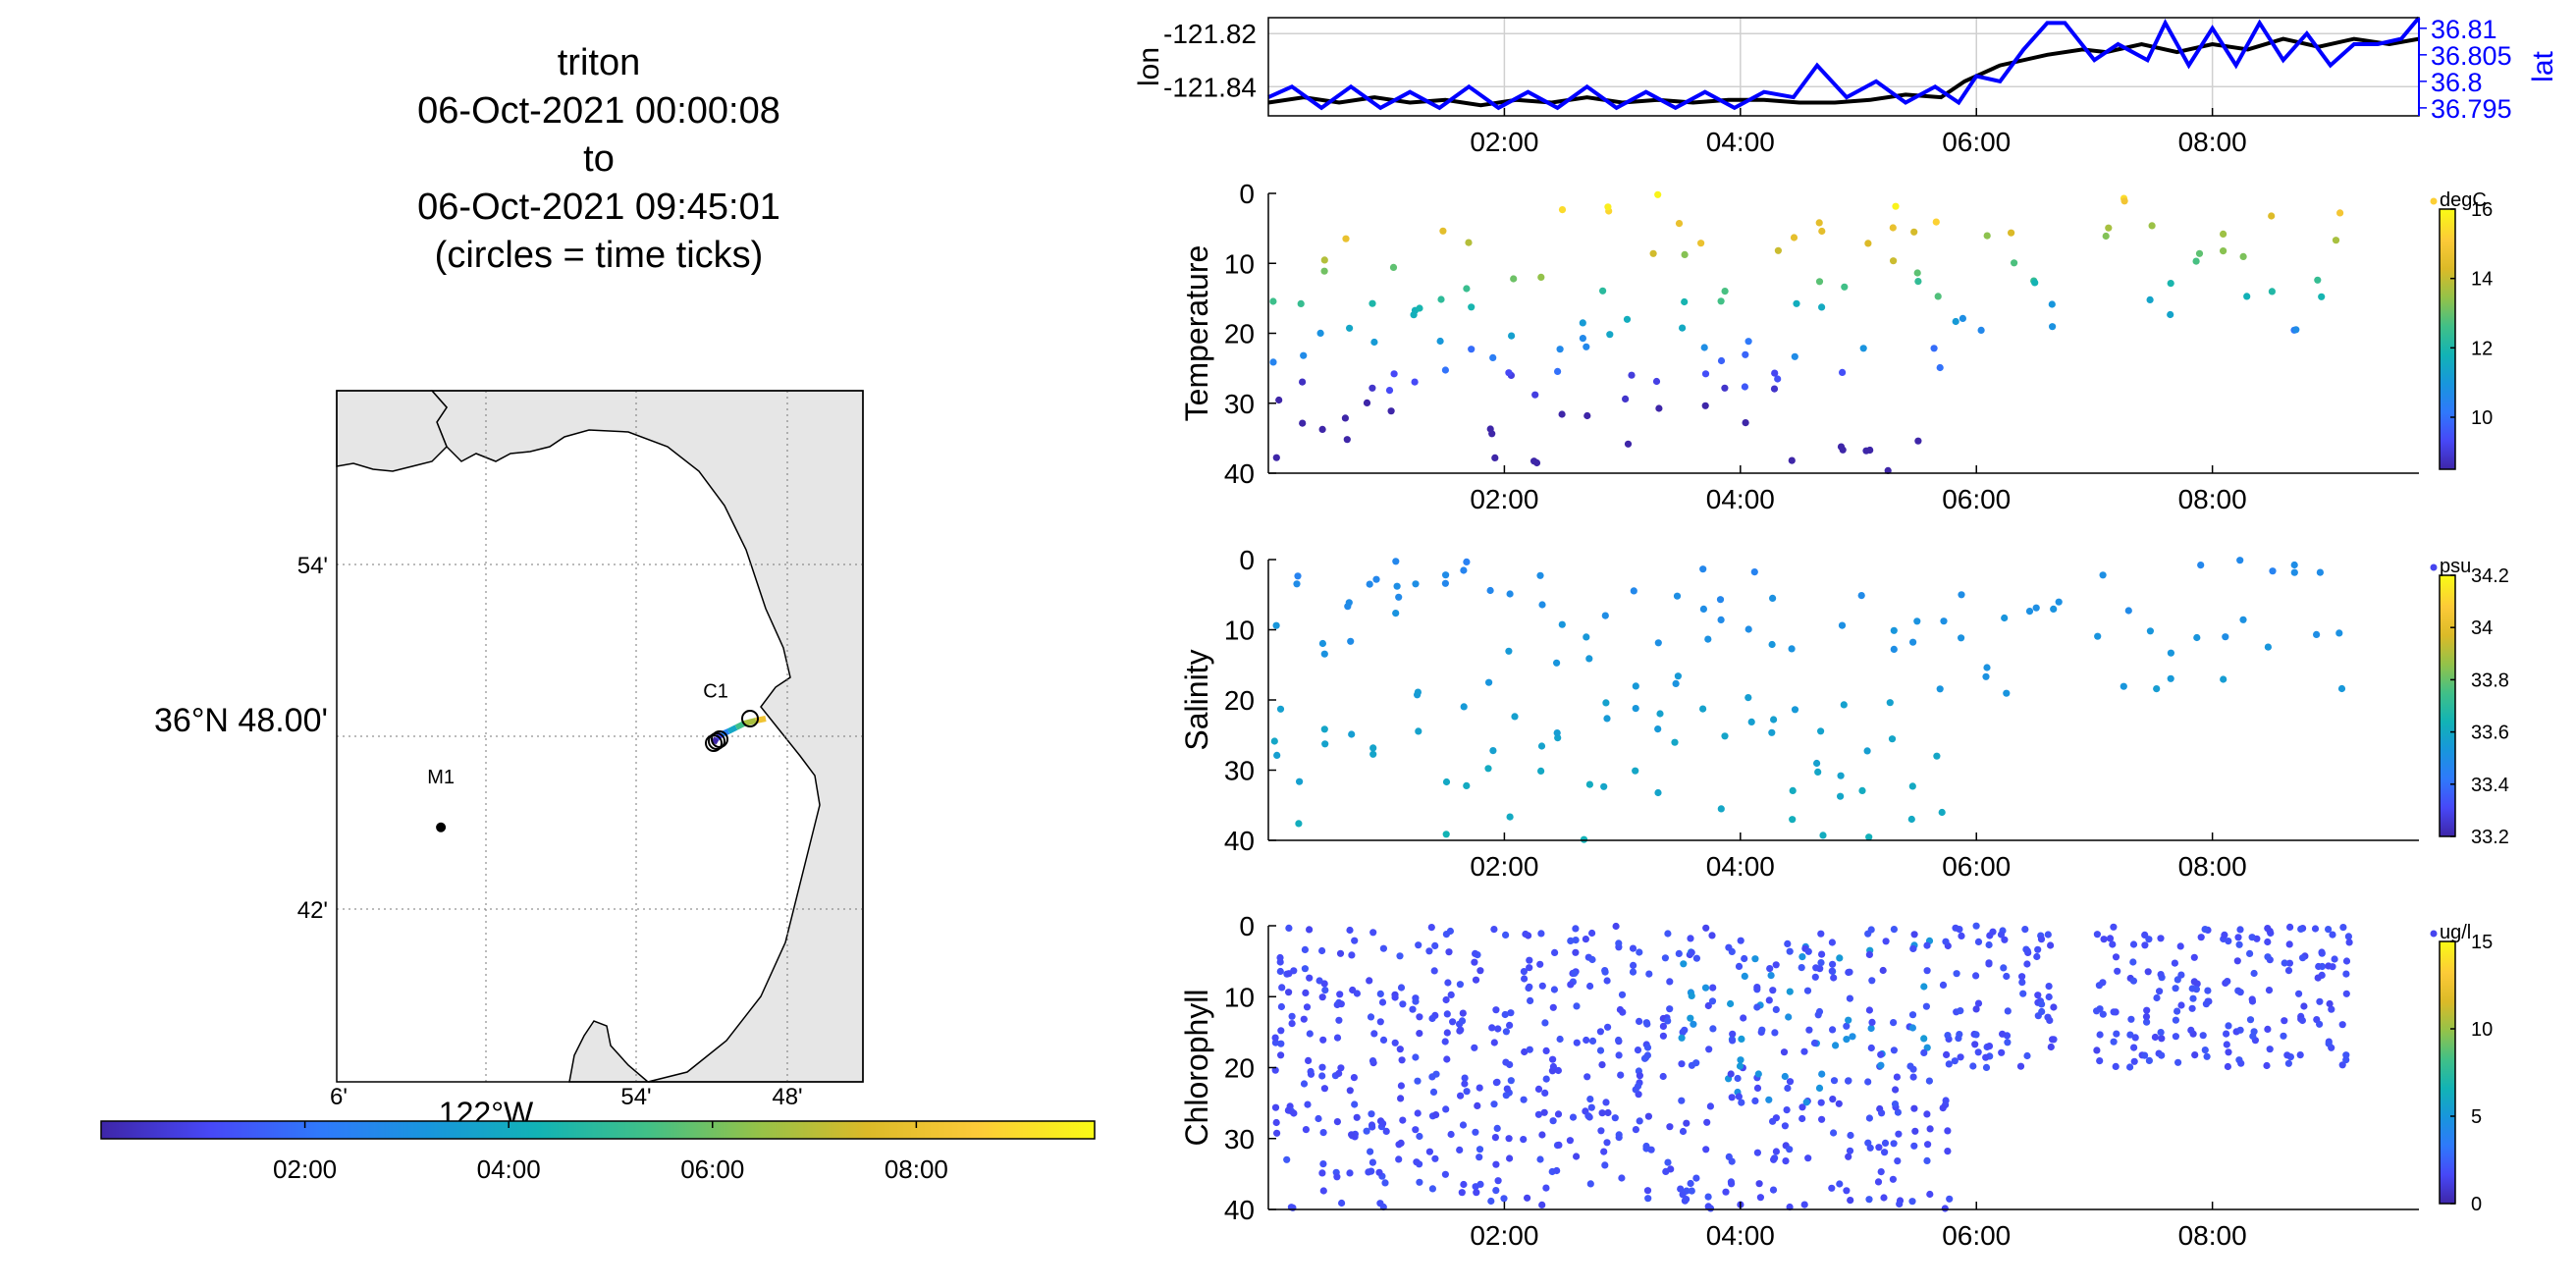 The image size is (2576, 1288). I want to click on nav-ytick-right-label: 36.81, so click(2464, 29).